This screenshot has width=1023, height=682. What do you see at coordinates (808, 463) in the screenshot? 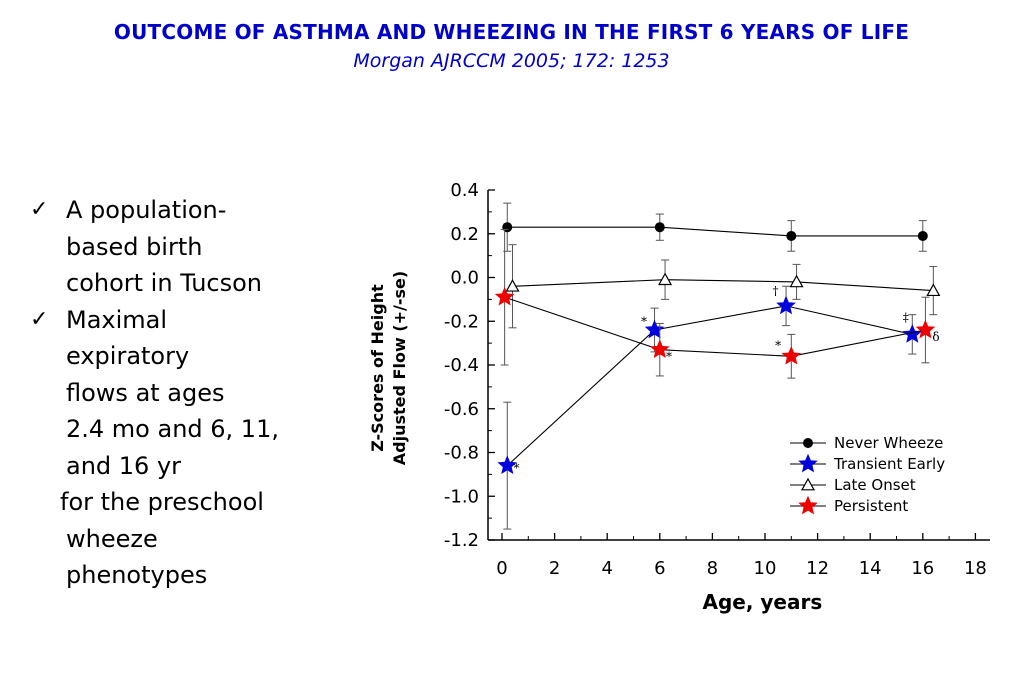
I see `legend-marker-transient-early` at bounding box center [808, 463].